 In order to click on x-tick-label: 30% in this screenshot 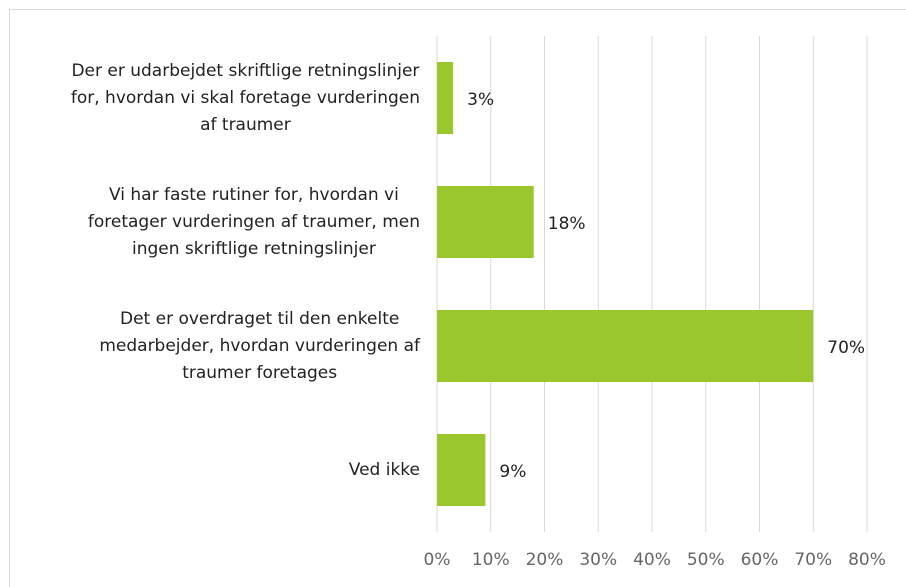, I will do `click(598, 560)`.